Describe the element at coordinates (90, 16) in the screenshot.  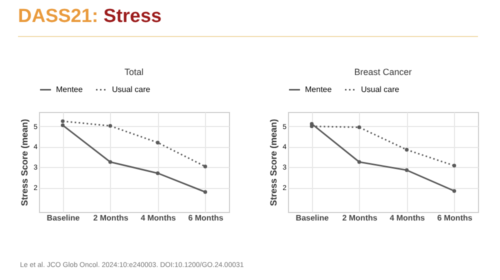
I see `text: DASS21: Stress` at that location.